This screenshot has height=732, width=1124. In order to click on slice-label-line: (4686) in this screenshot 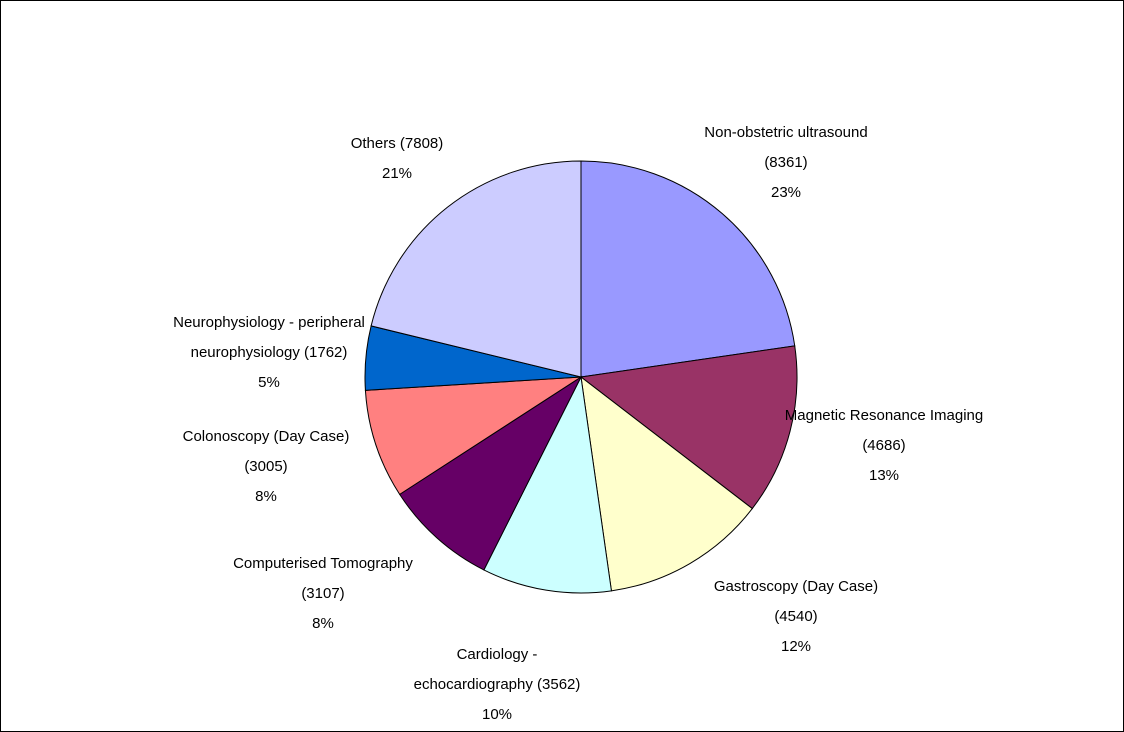, I will do `click(883, 445)`.